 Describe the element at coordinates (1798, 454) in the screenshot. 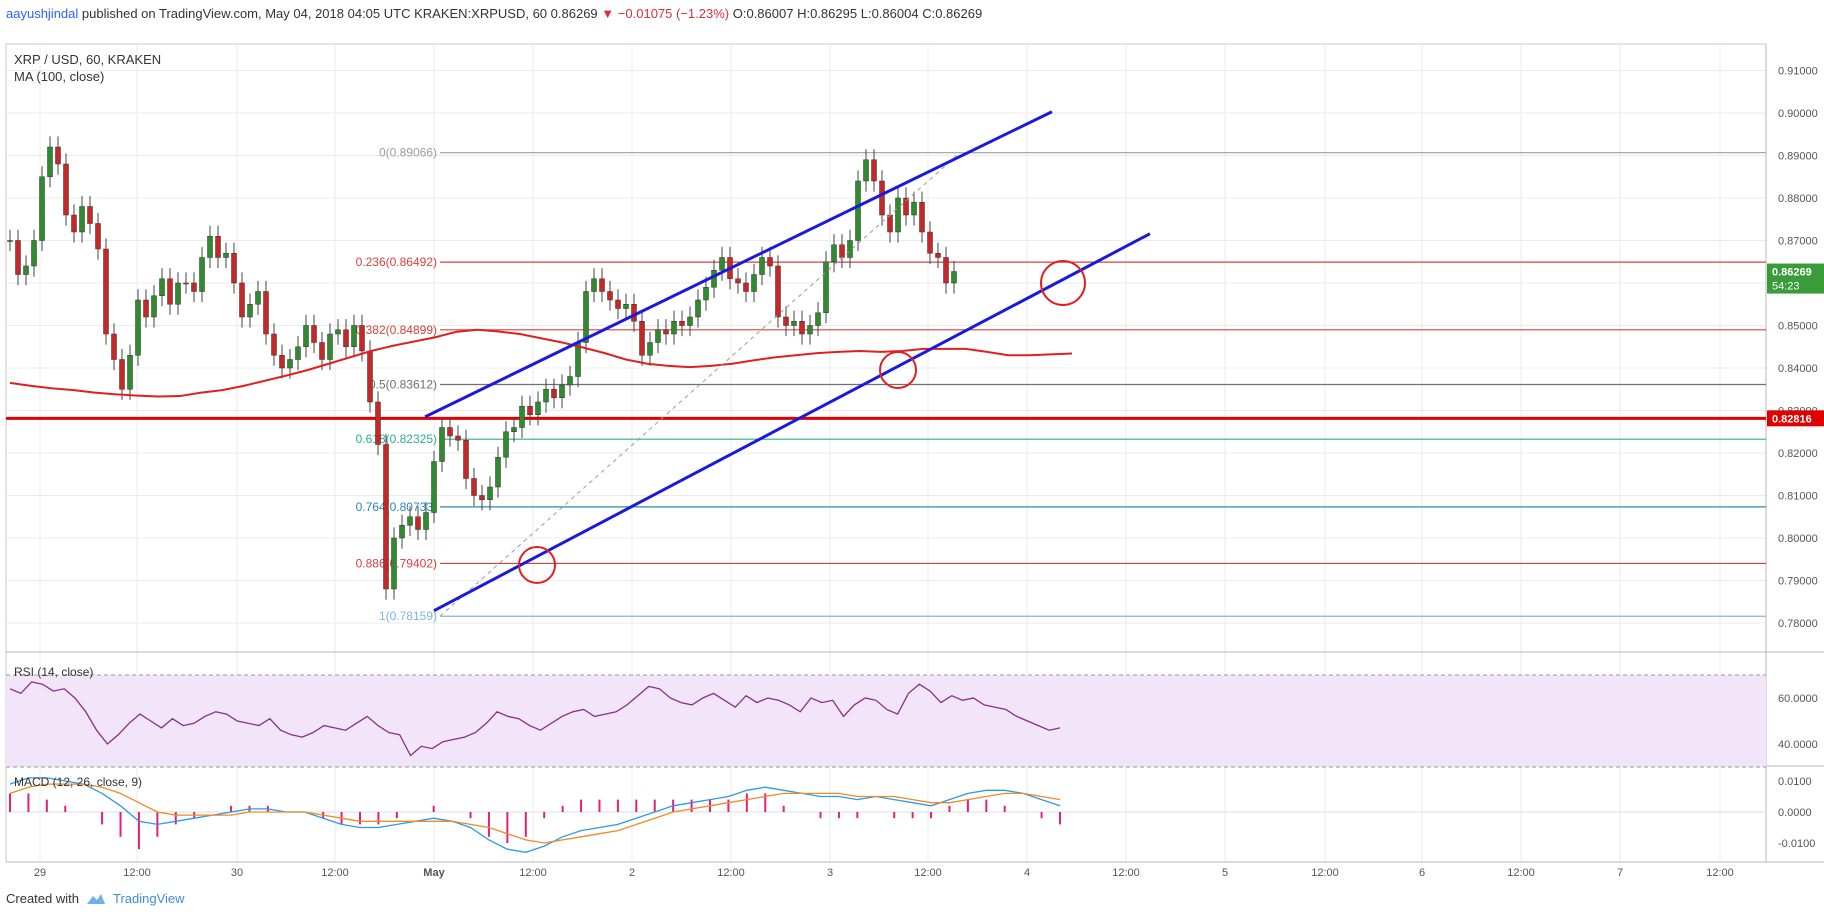

I see `price-tick-label: 0.82000` at that location.